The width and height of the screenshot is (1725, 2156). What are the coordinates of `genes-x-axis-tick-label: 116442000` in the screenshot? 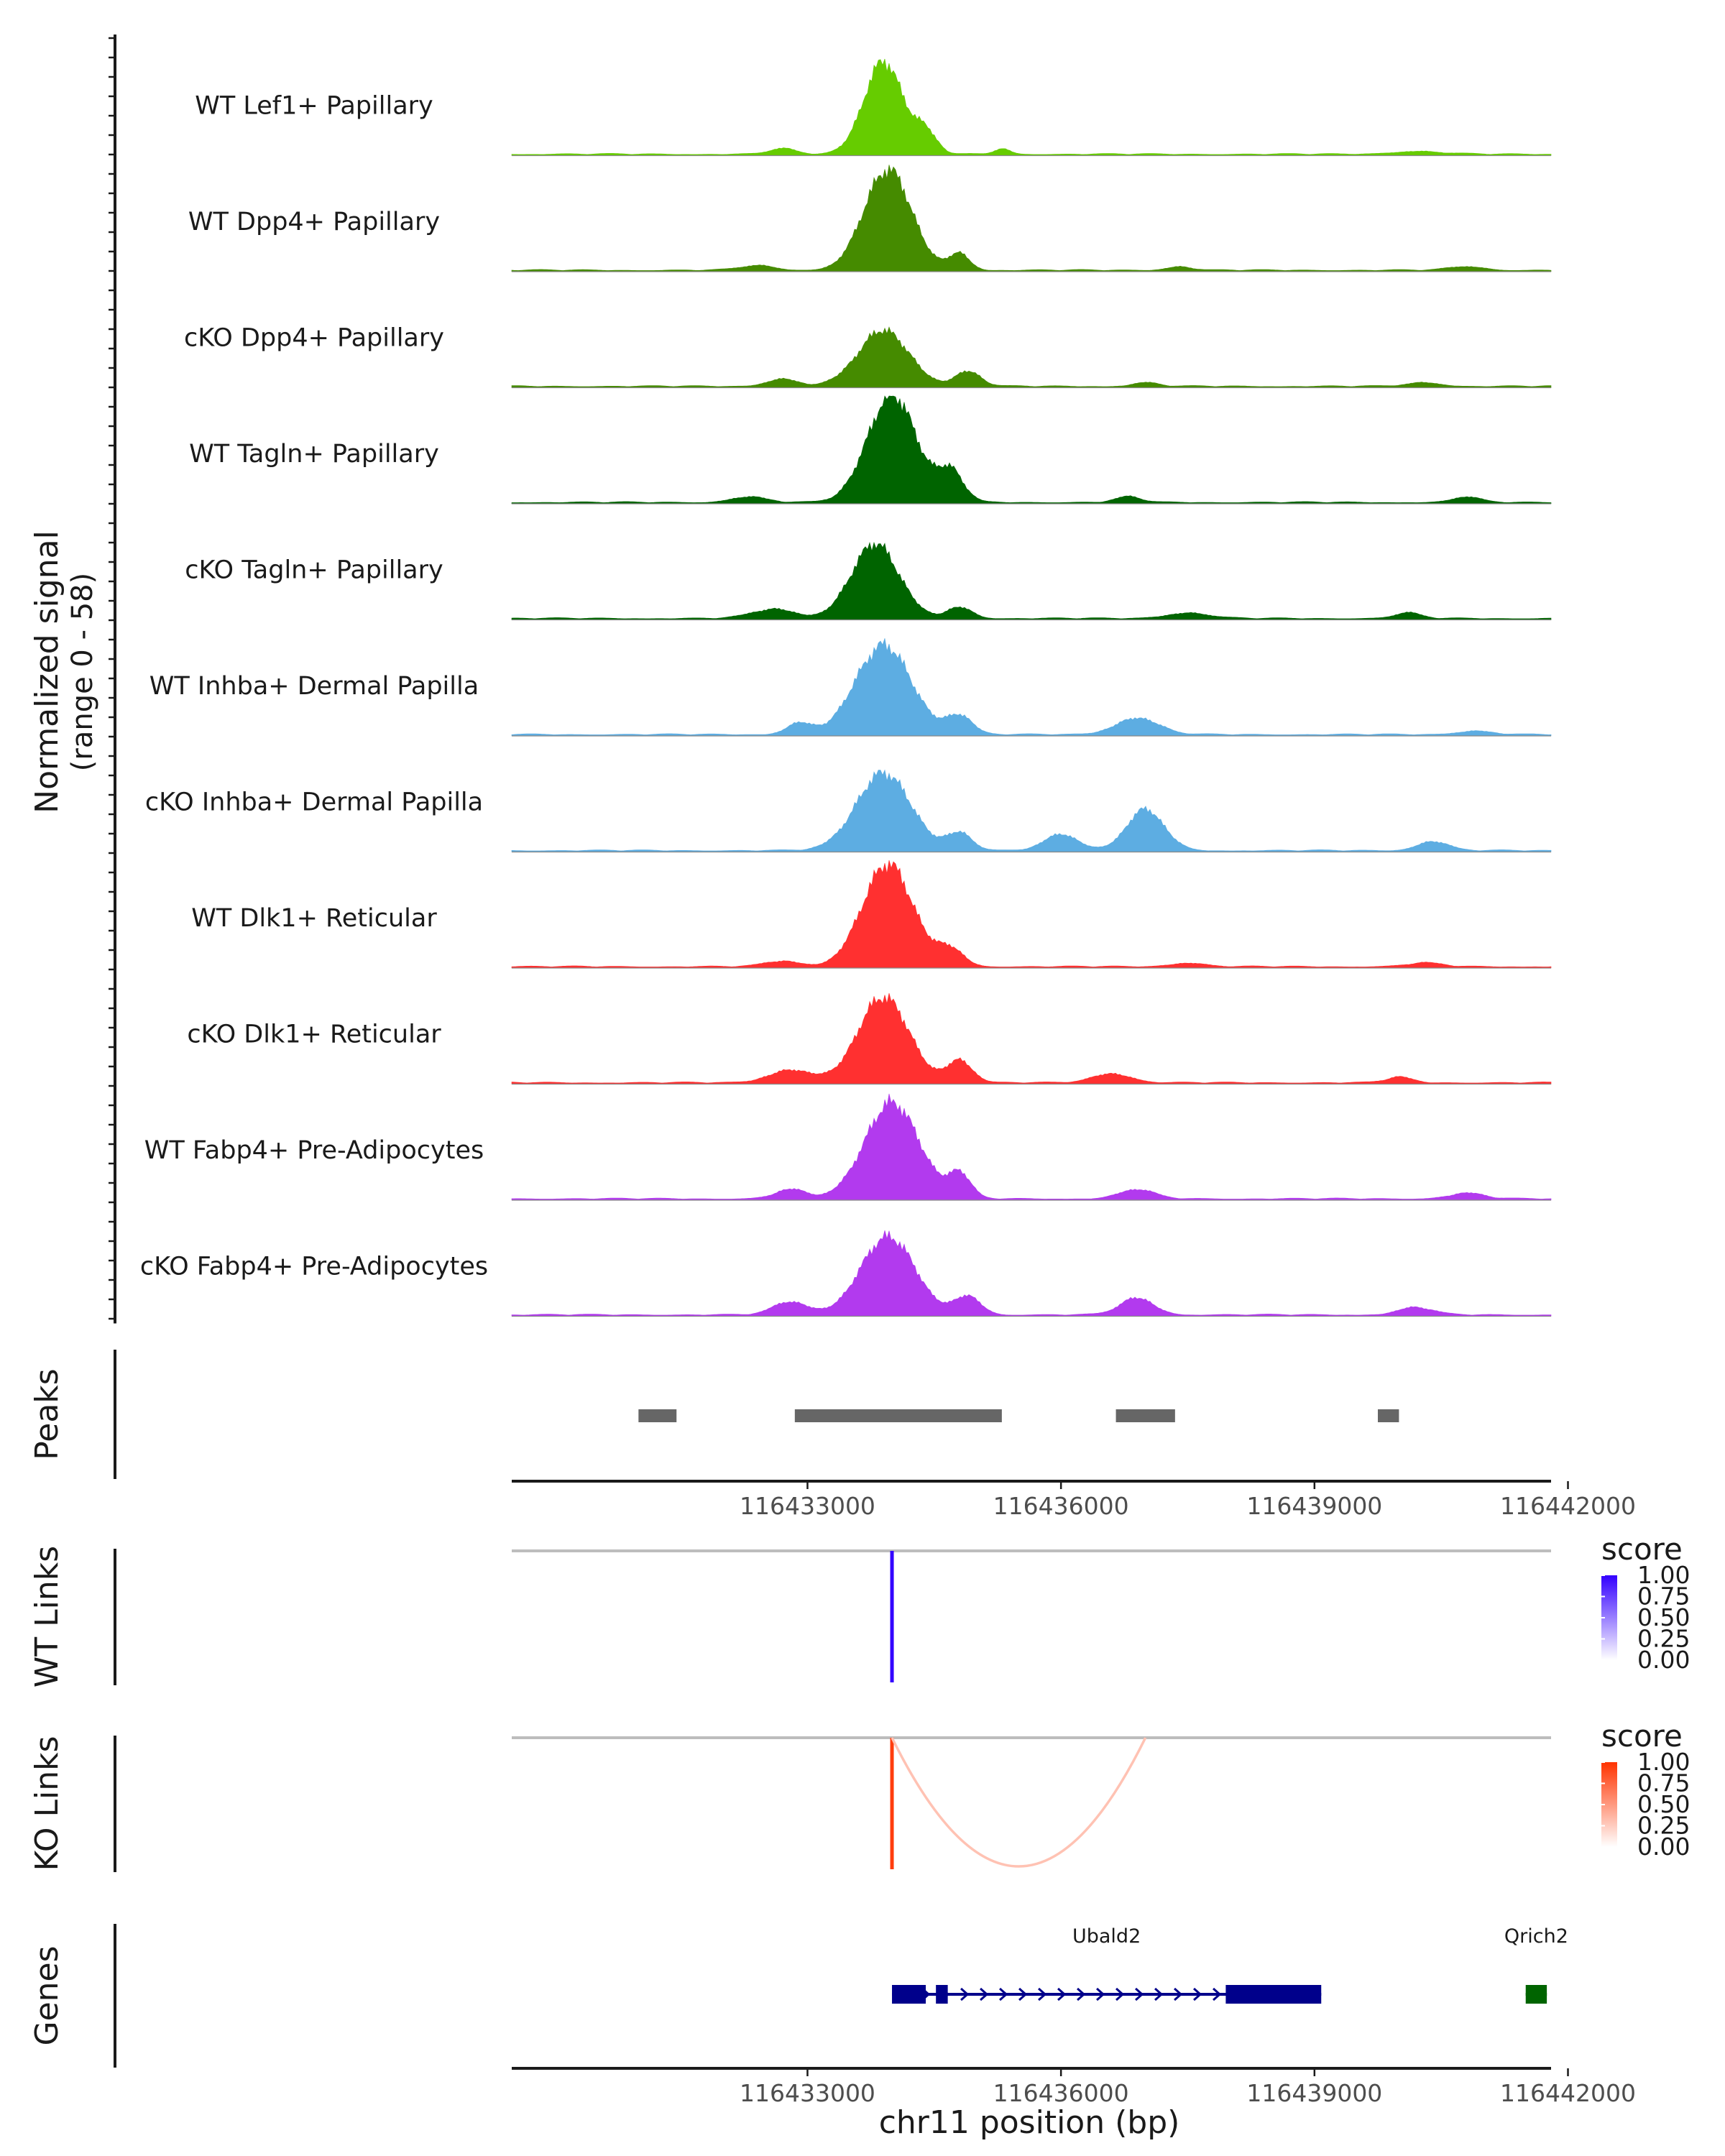 It's located at (1568, 2093).